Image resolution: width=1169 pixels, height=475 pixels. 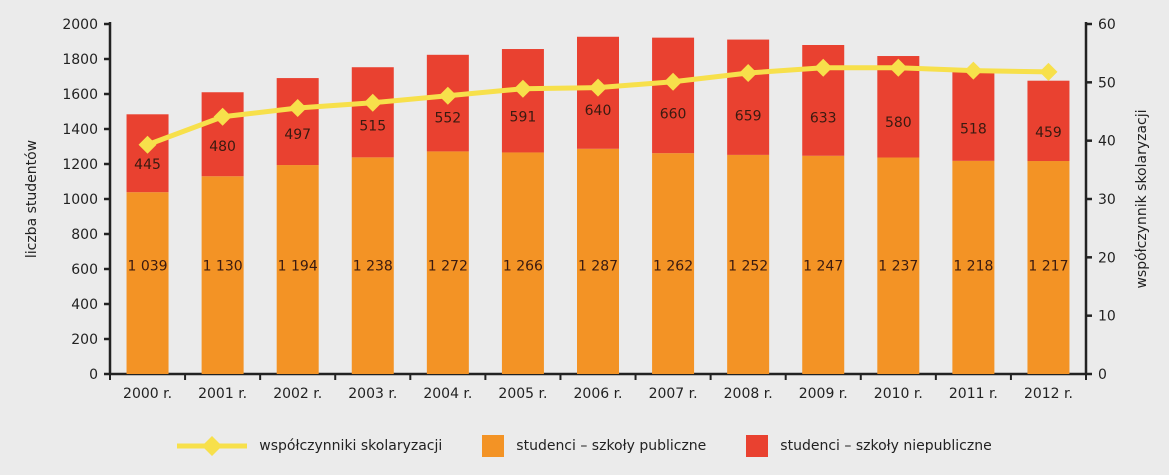 I want to click on y-axis-title: liczba studentów, so click(x=32, y=199).